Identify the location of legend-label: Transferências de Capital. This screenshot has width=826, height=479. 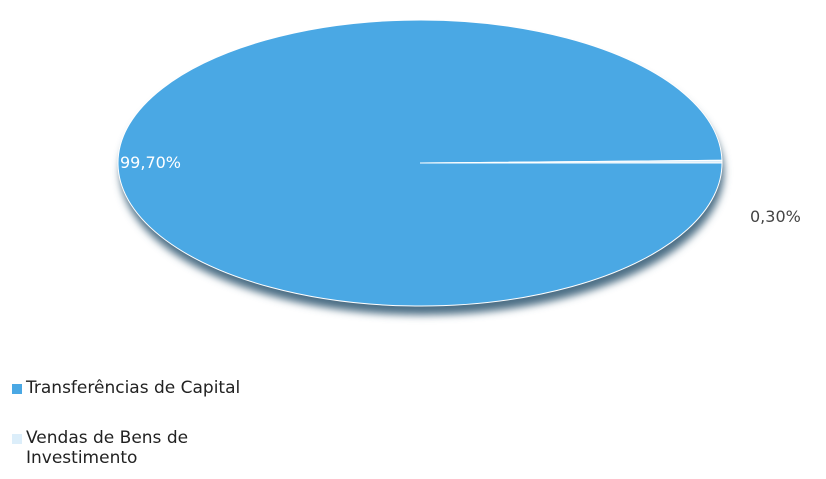
(133, 388).